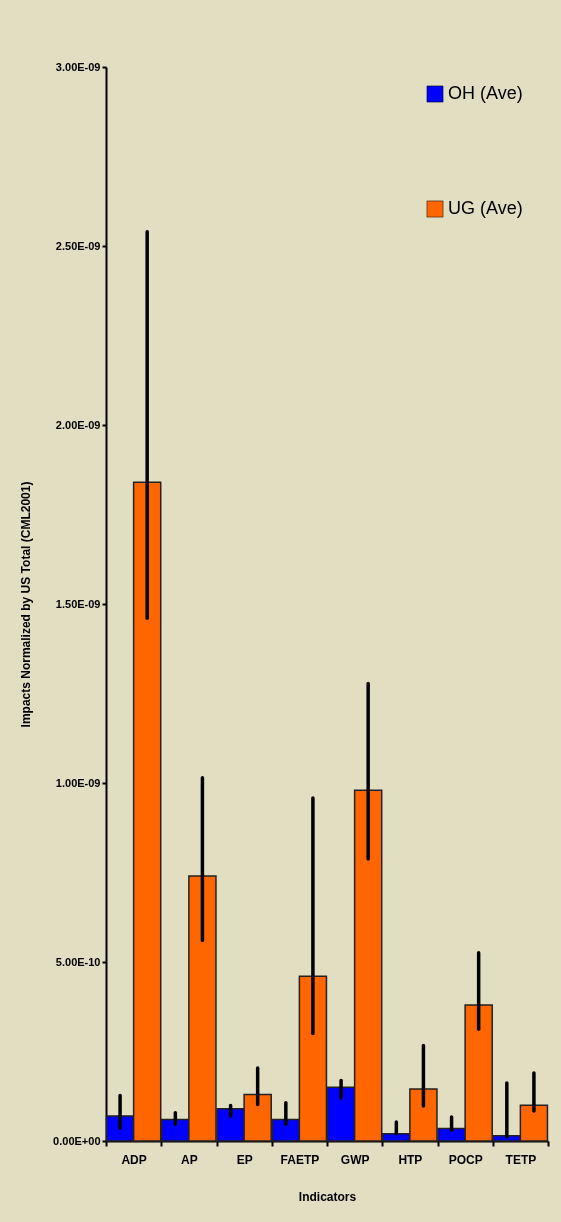  Describe the element at coordinates (244, 1159) in the screenshot. I see `x-tick-label: EP` at that location.